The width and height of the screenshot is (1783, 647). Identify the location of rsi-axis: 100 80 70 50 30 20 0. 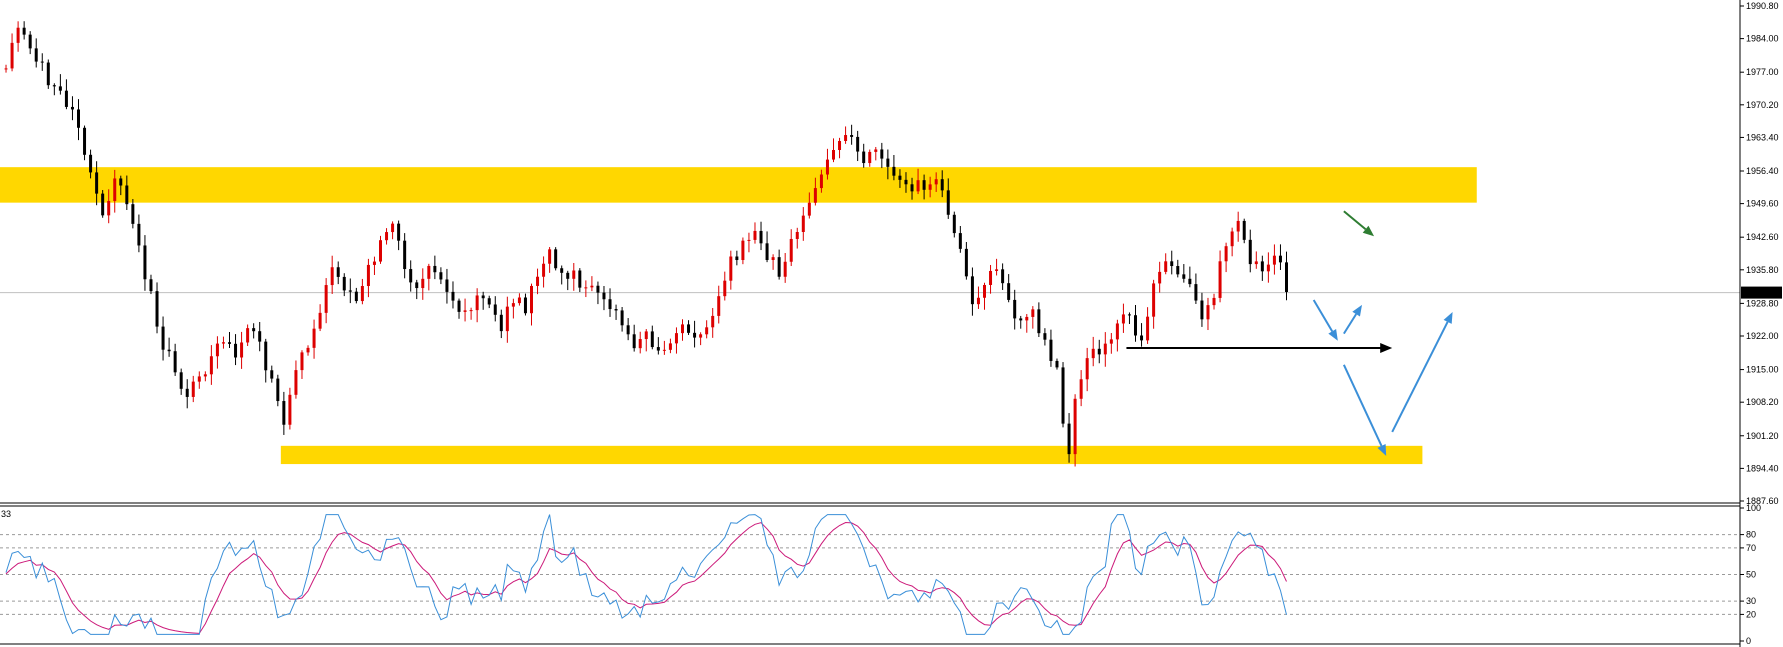
(1750, 574).